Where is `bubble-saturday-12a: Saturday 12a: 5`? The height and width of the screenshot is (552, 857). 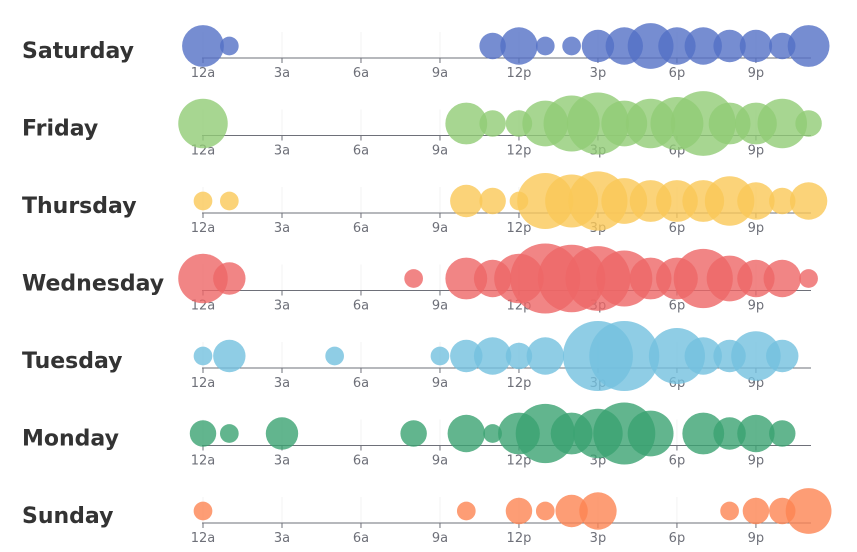 bubble-saturday-12a: Saturday 12a: 5 is located at coordinates (203, 46).